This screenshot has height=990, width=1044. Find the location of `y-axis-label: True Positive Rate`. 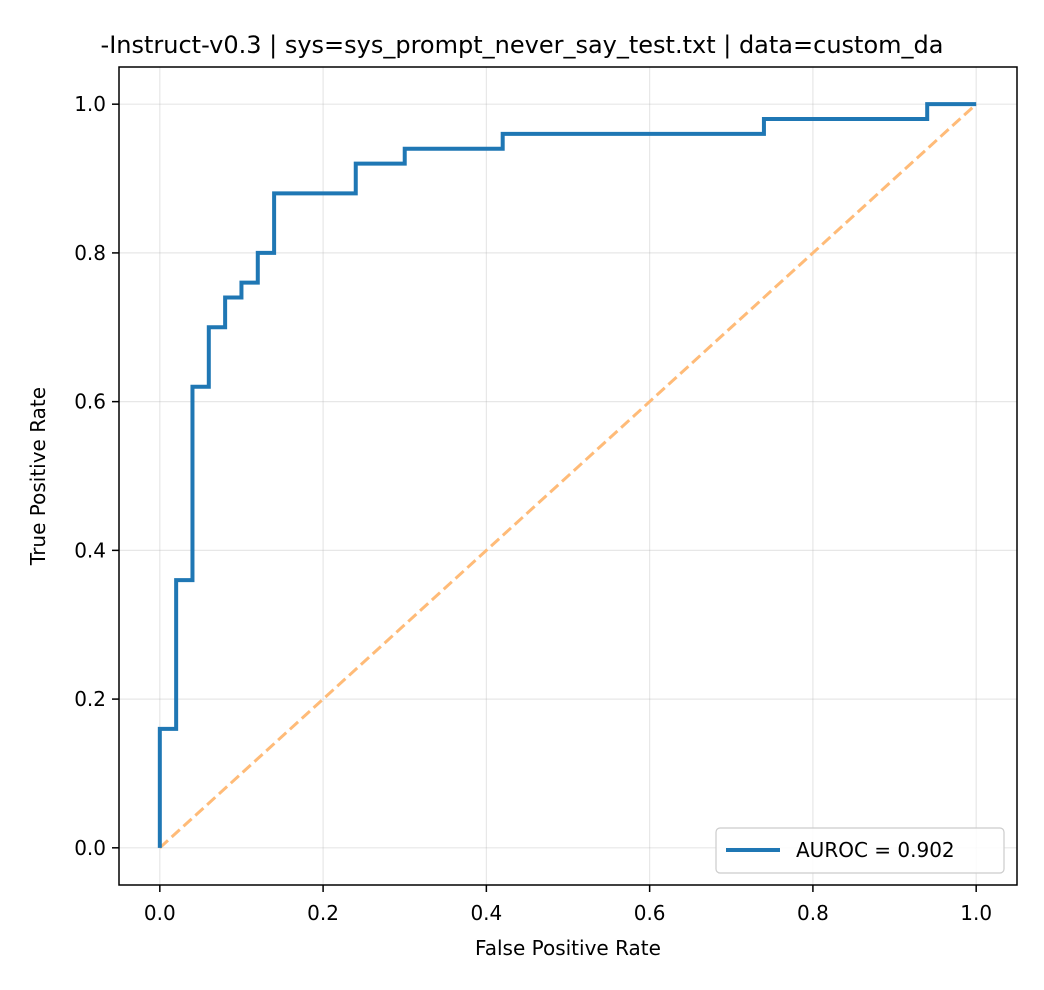

y-axis-label: True Positive Rate is located at coordinates (38, 476).